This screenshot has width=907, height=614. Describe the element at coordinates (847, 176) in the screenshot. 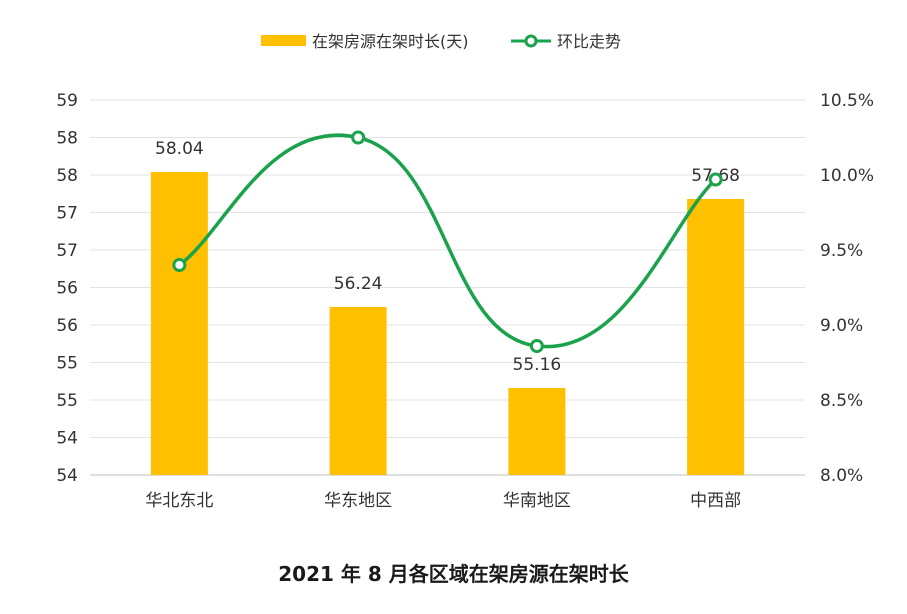

I see `right-axis-tick-label: 10.0%` at that location.